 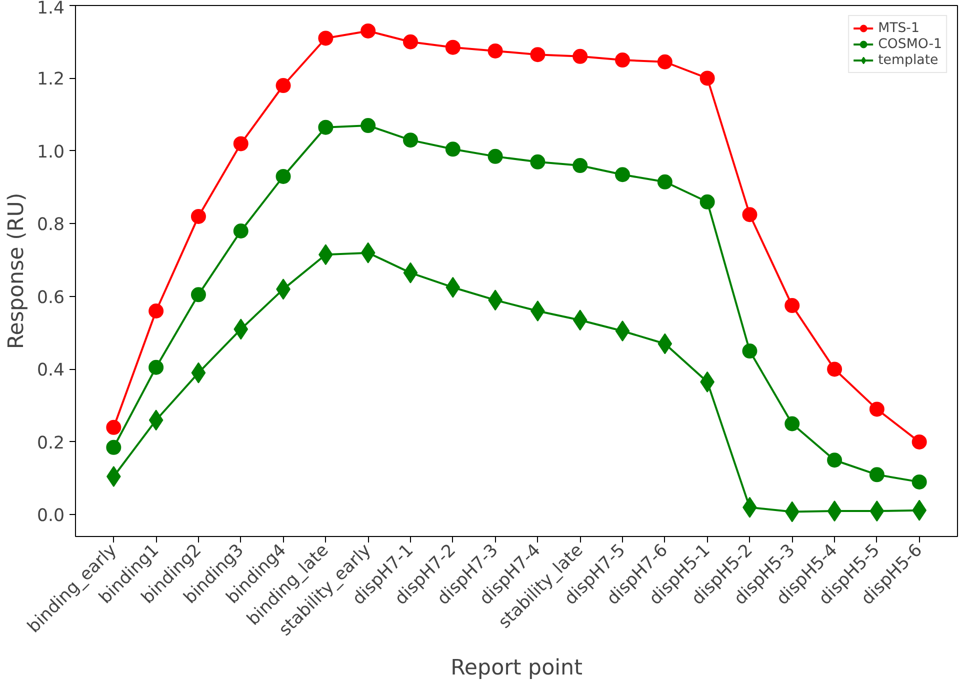 What do you see at coordinates (50, 516) in the screenshot?
I see `y-tick-label: 0.0` at bounding box center [50, 516].